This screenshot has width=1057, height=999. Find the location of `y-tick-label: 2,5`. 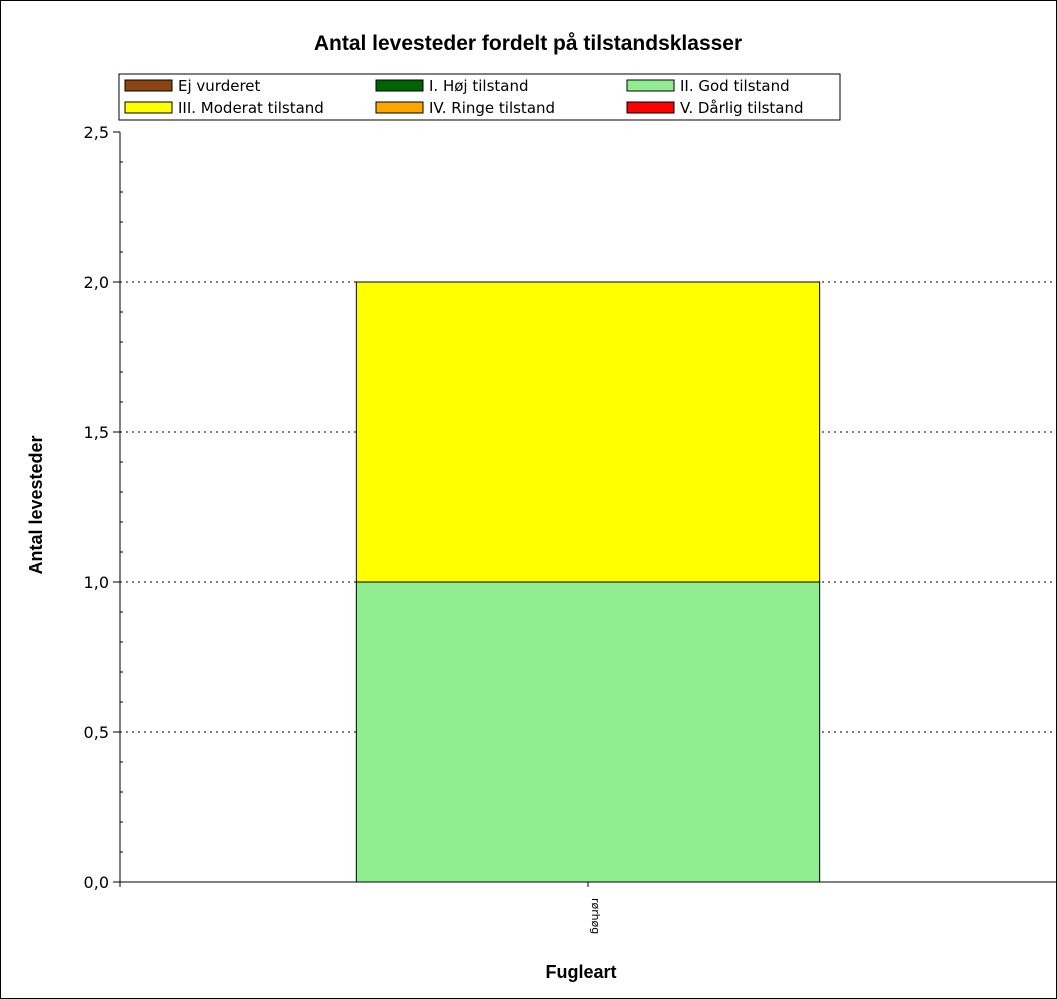

y-tick-label: 2,5 is located at coordinates (96, 132).